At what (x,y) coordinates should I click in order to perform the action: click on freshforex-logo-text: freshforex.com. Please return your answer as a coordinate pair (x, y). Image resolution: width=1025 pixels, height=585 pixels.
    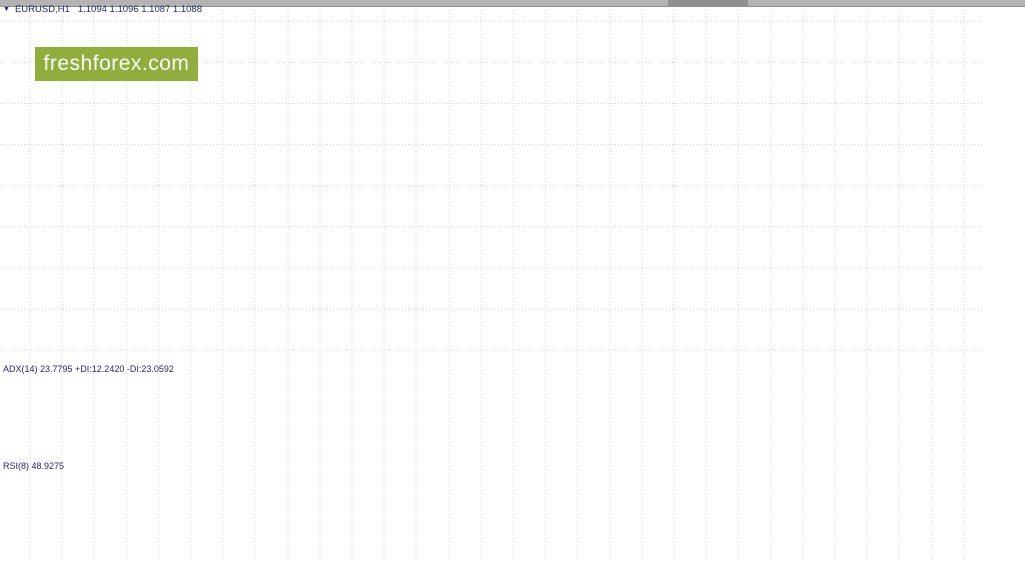
    Looking at the image, I should click on (116, 63).